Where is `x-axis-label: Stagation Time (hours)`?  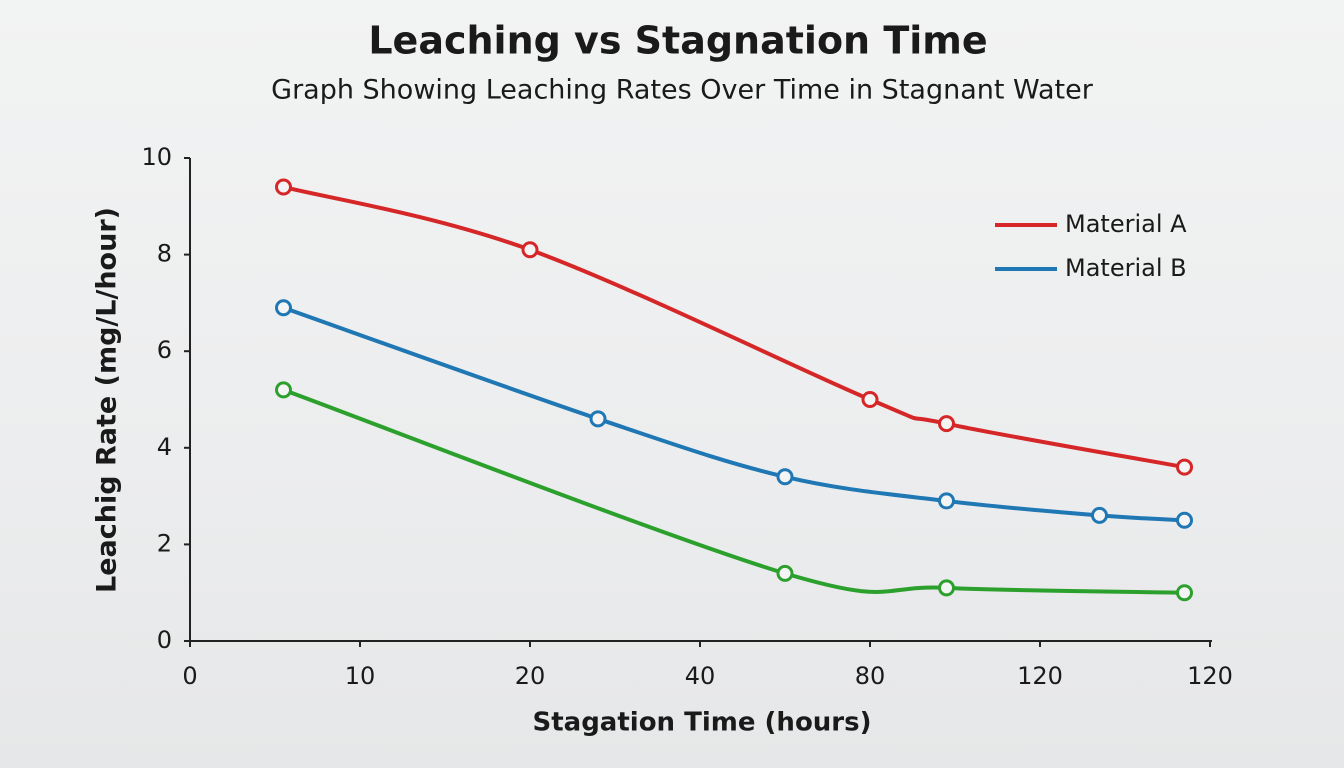 x-axis-label: Stagation Time (hours) is located at coordinates (702, 723).